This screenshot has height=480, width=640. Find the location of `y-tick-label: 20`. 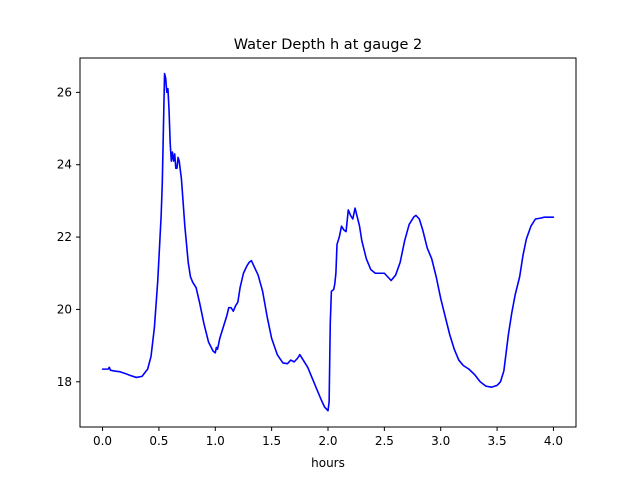

y-tick-label: 20 is located at coordinates (64, 309).